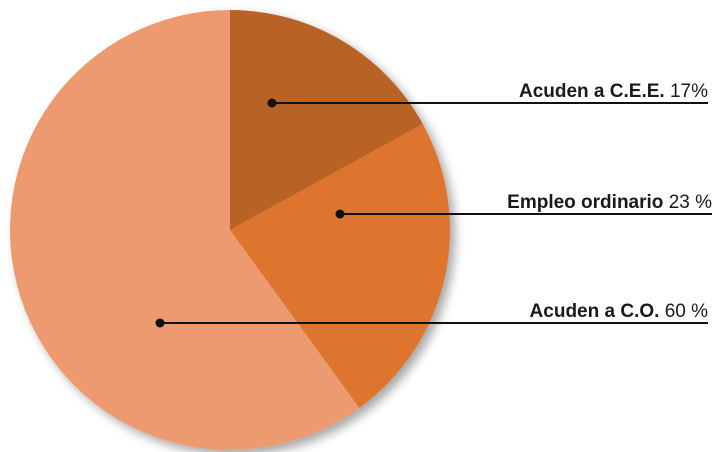 The image size is (716, 452). What do you see at coordinates (326, 120) in the screenshot?
I see `pie-slice` at bounding box center [326, 120].